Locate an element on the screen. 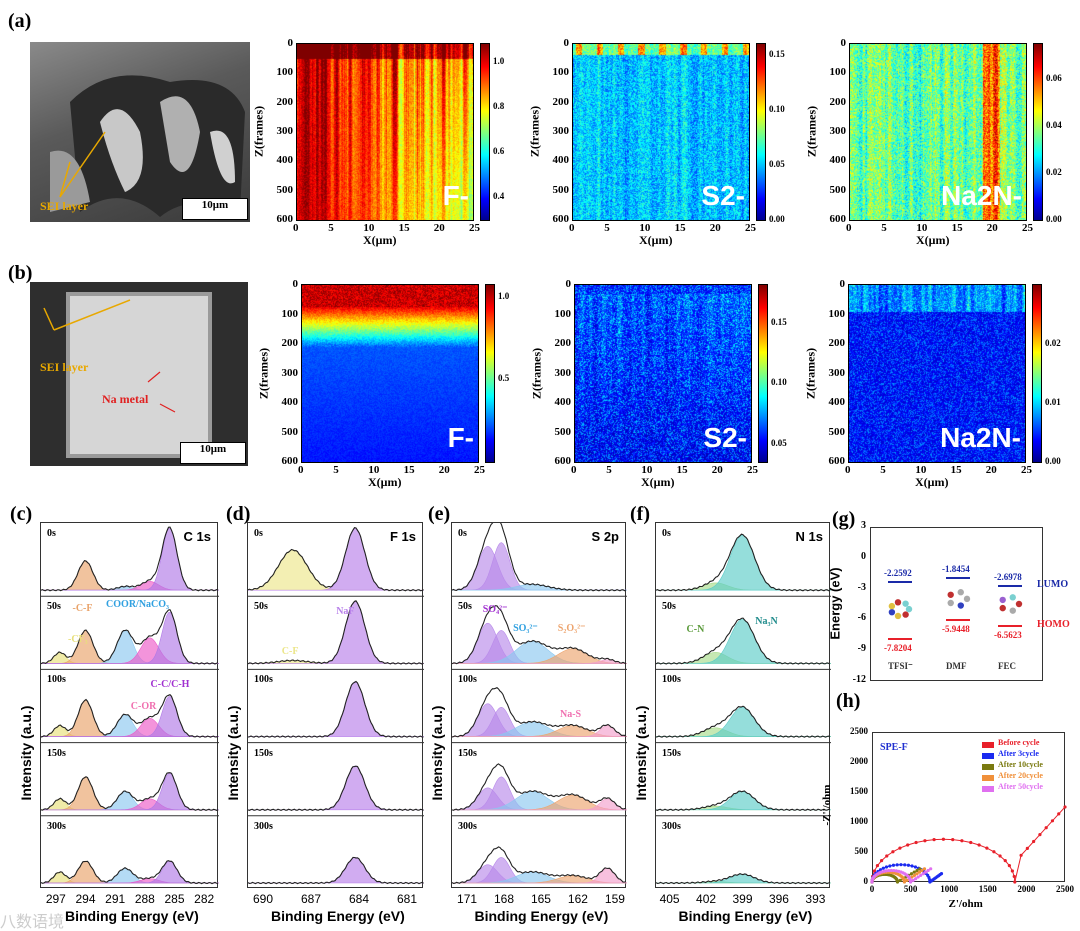 The height and width of the screenshot is (931, 1080). category-label: FEC is located at coordinates (1007, 666).